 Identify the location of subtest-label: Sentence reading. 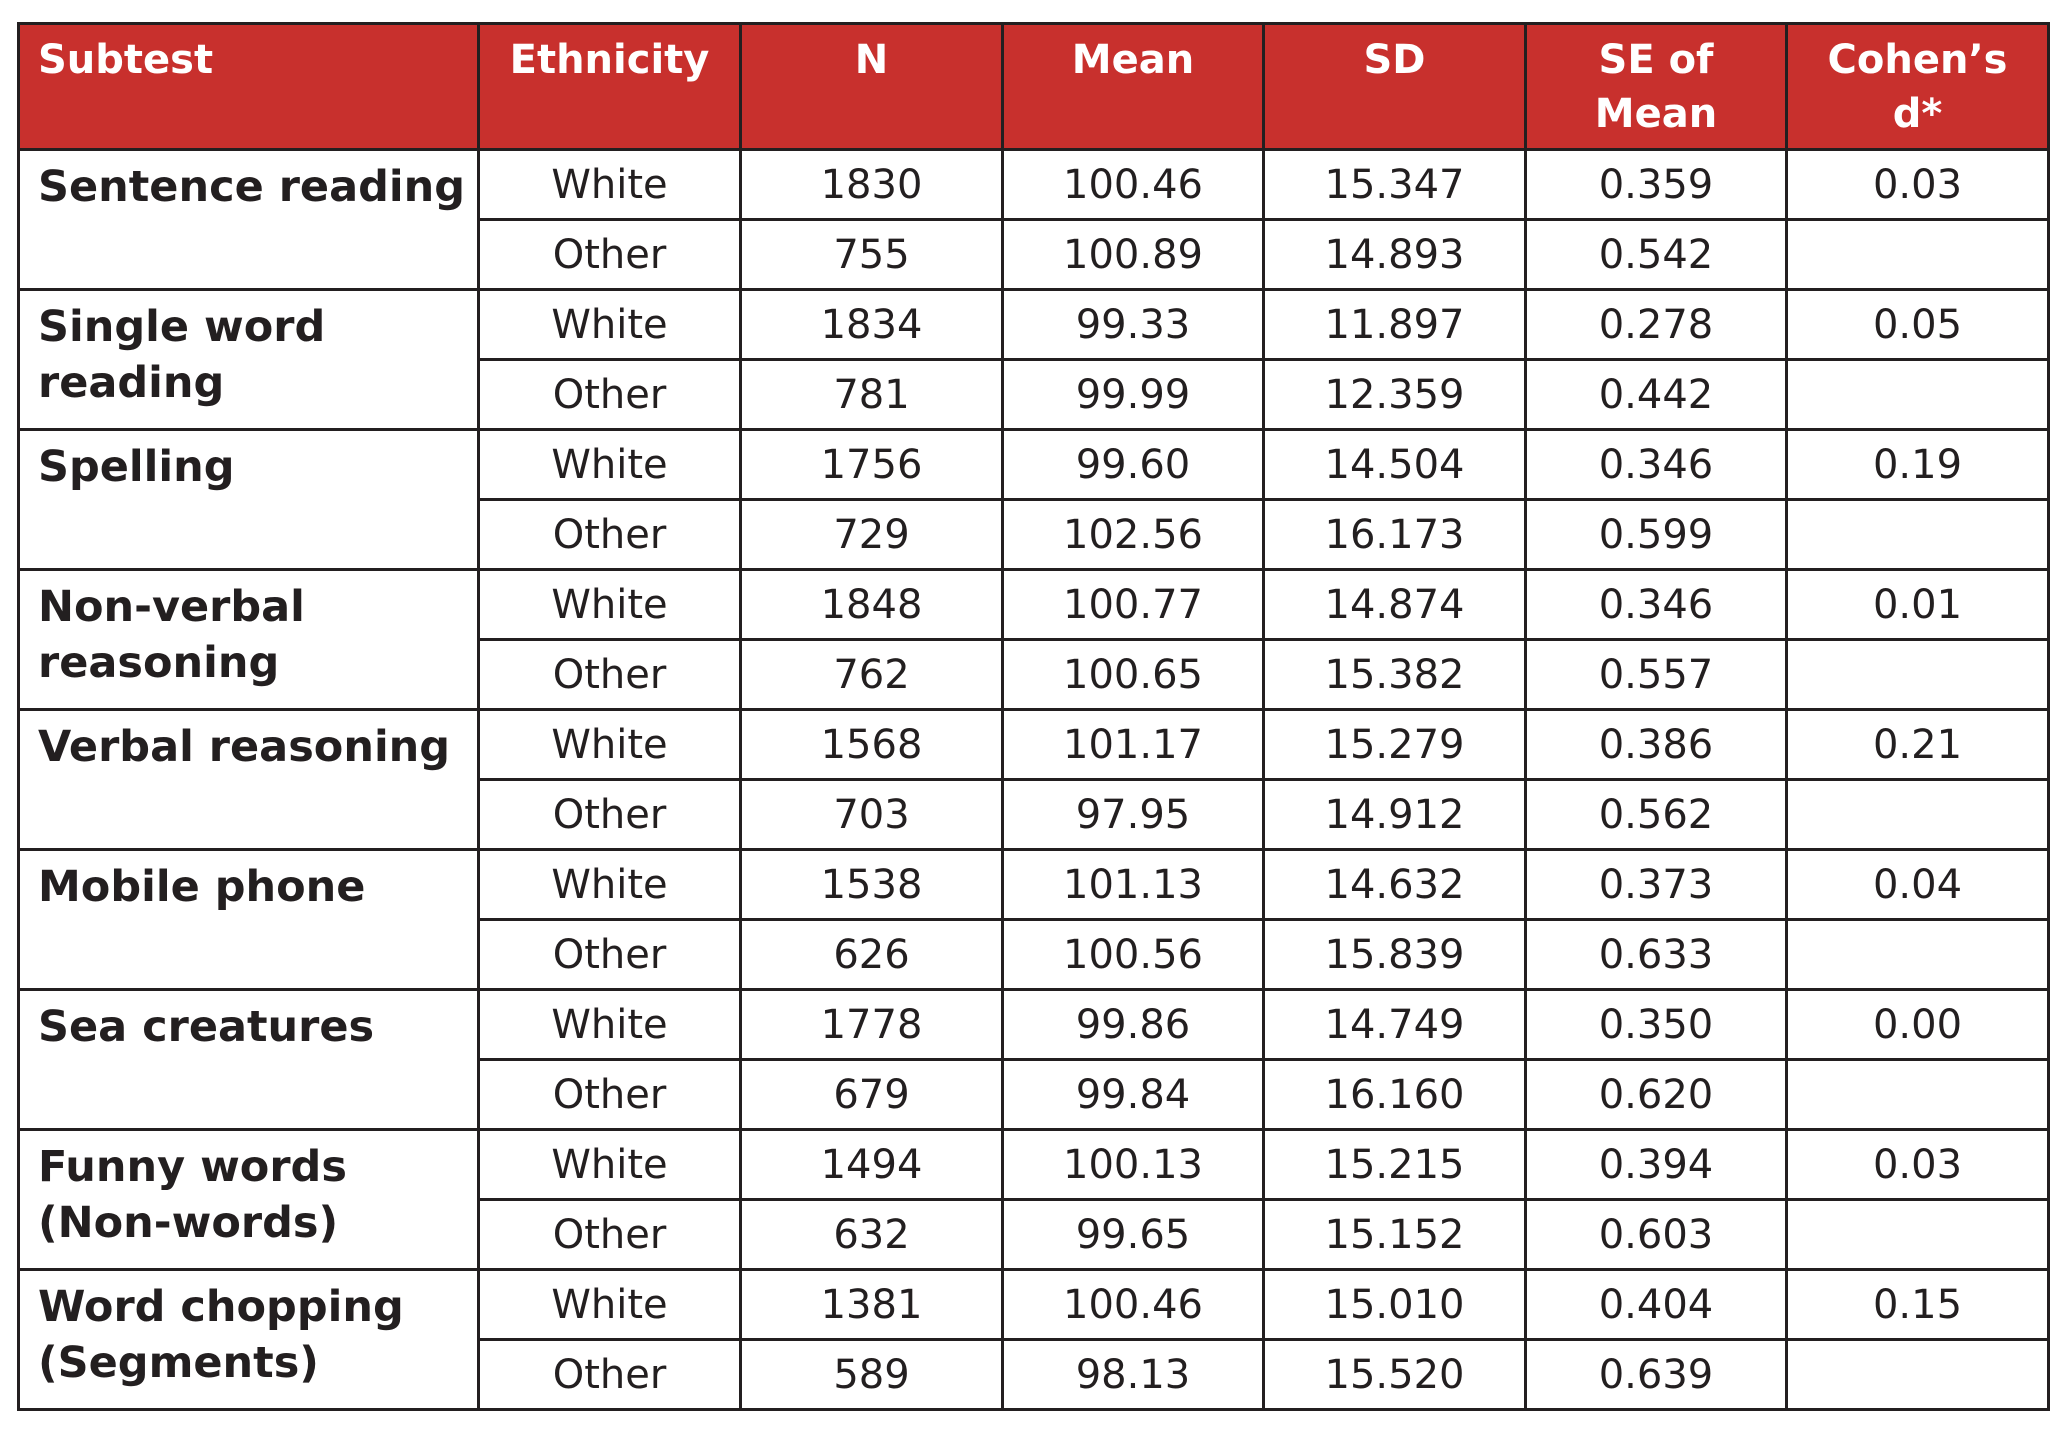
(248, 219).